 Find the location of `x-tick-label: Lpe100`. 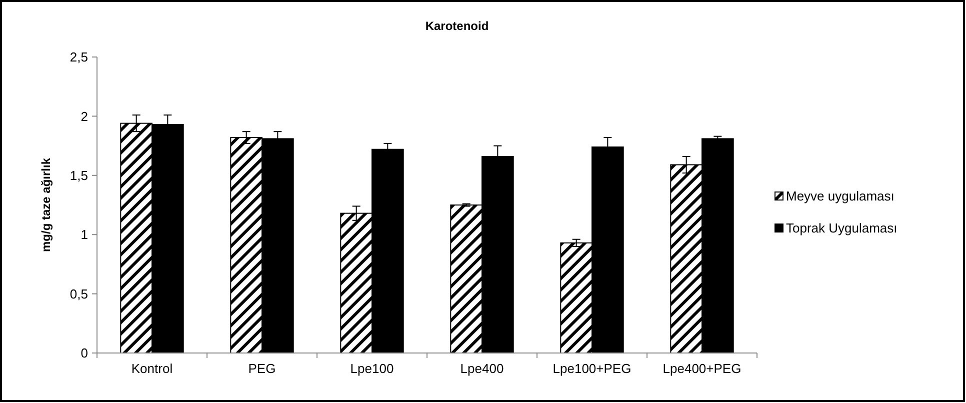

x-tick-label: Lpe100 is located at coordinates (372, 368).